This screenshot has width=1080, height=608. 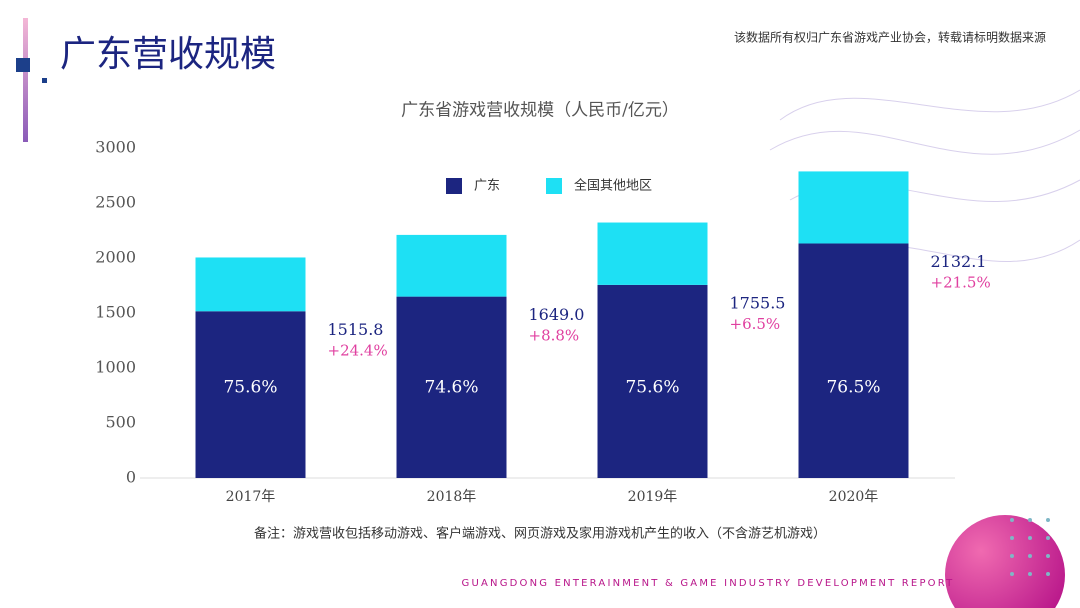 What do you see at coordinates (115, 312) in the screenshot?
I see `y-tick-label: 1500` at bounding box center [115, 312].